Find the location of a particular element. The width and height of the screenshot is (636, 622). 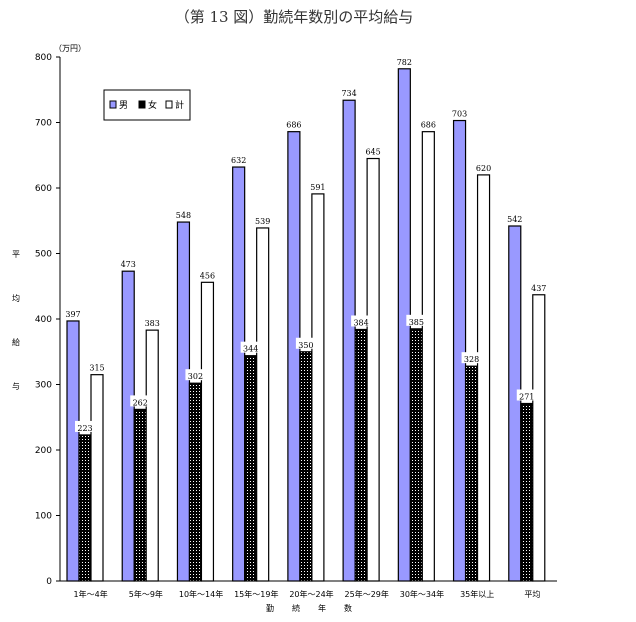

legend-label-male: 男 is located at coordinates (123, 105).